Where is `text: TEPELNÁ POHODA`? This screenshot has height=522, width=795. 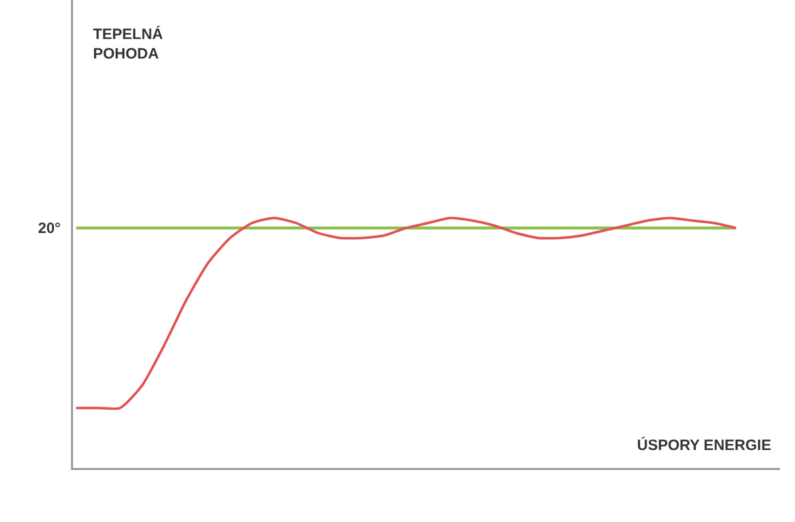 text: TEPELNÁ POHODA is located at coordinates (128, 43).